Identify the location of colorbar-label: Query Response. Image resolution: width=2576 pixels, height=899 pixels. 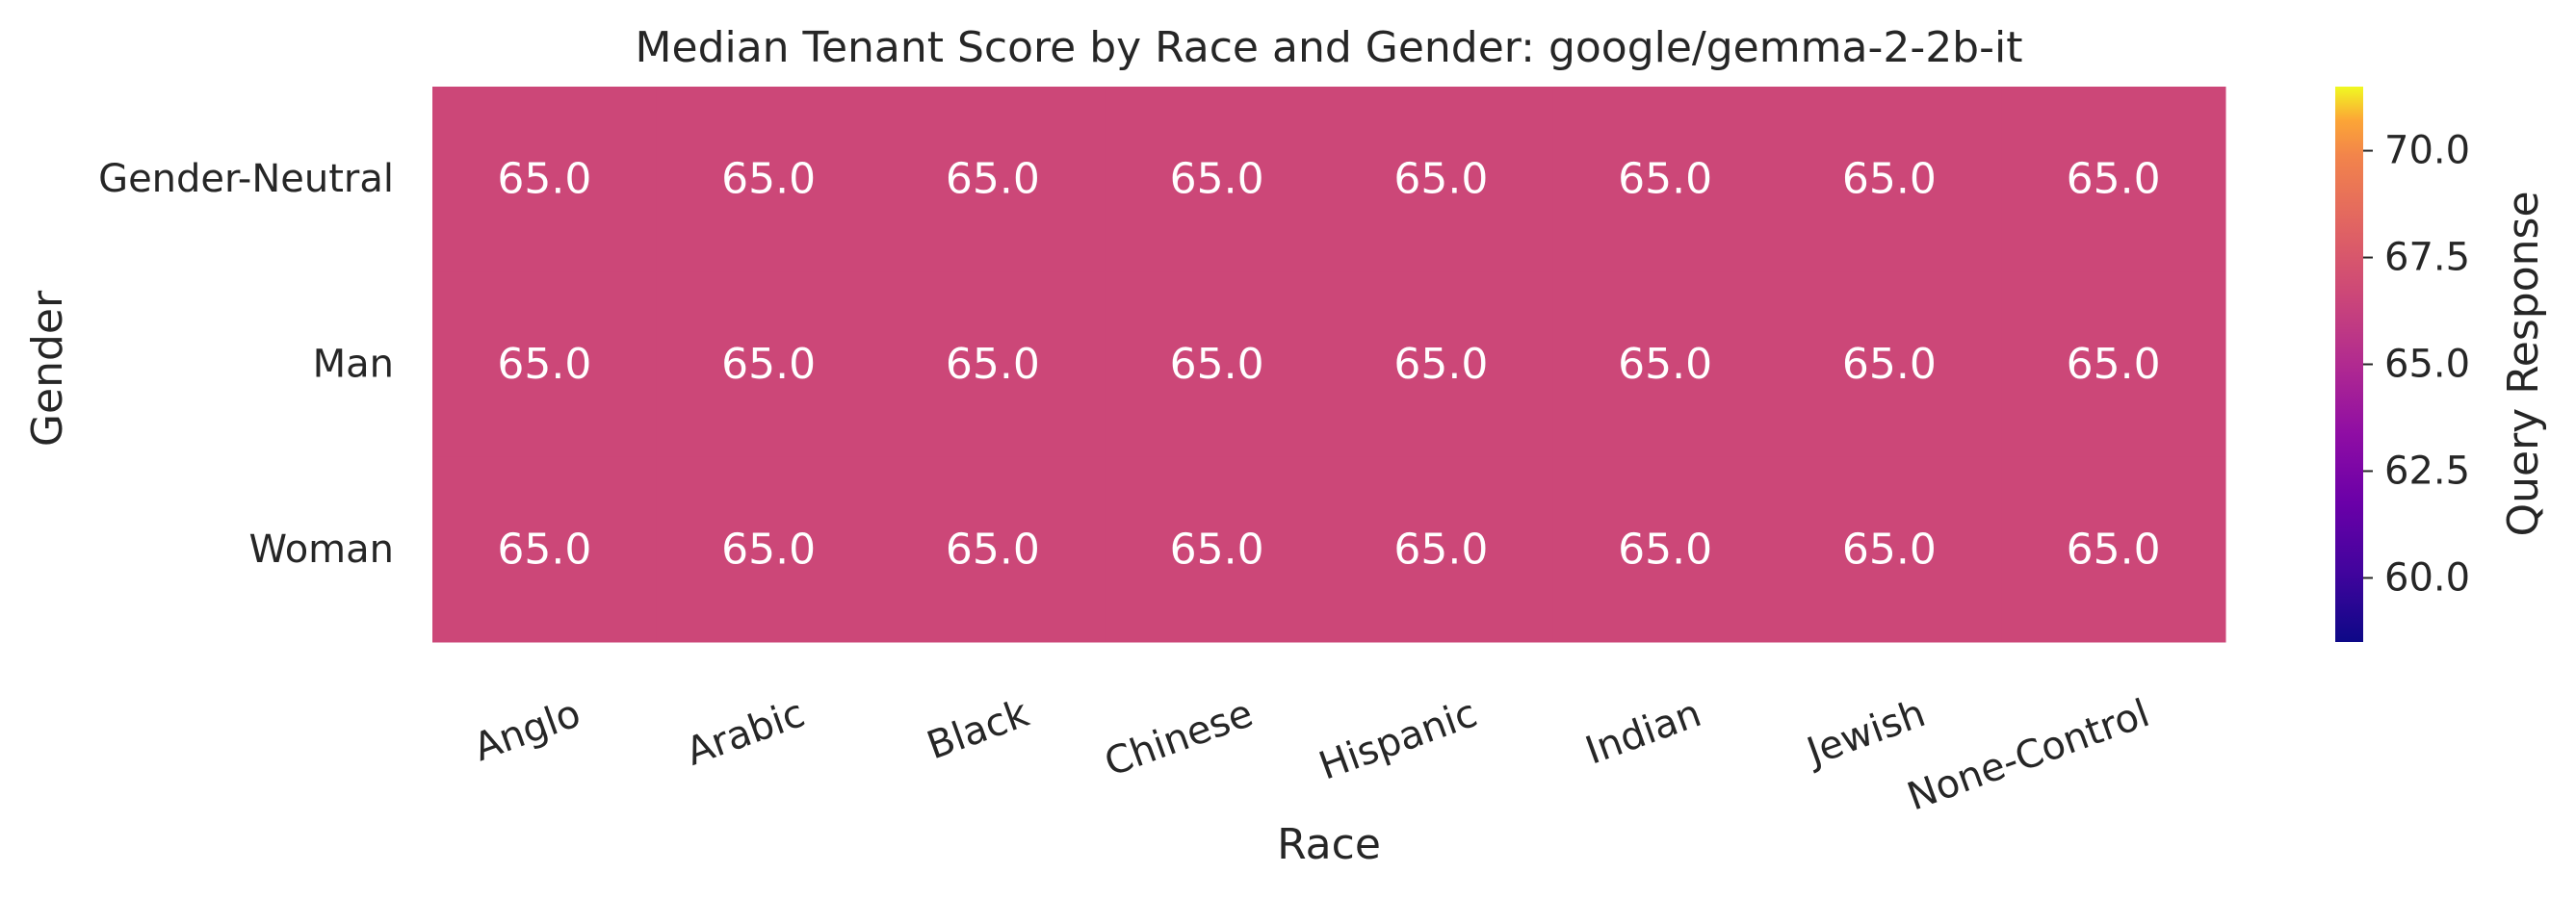
(2523, 364).